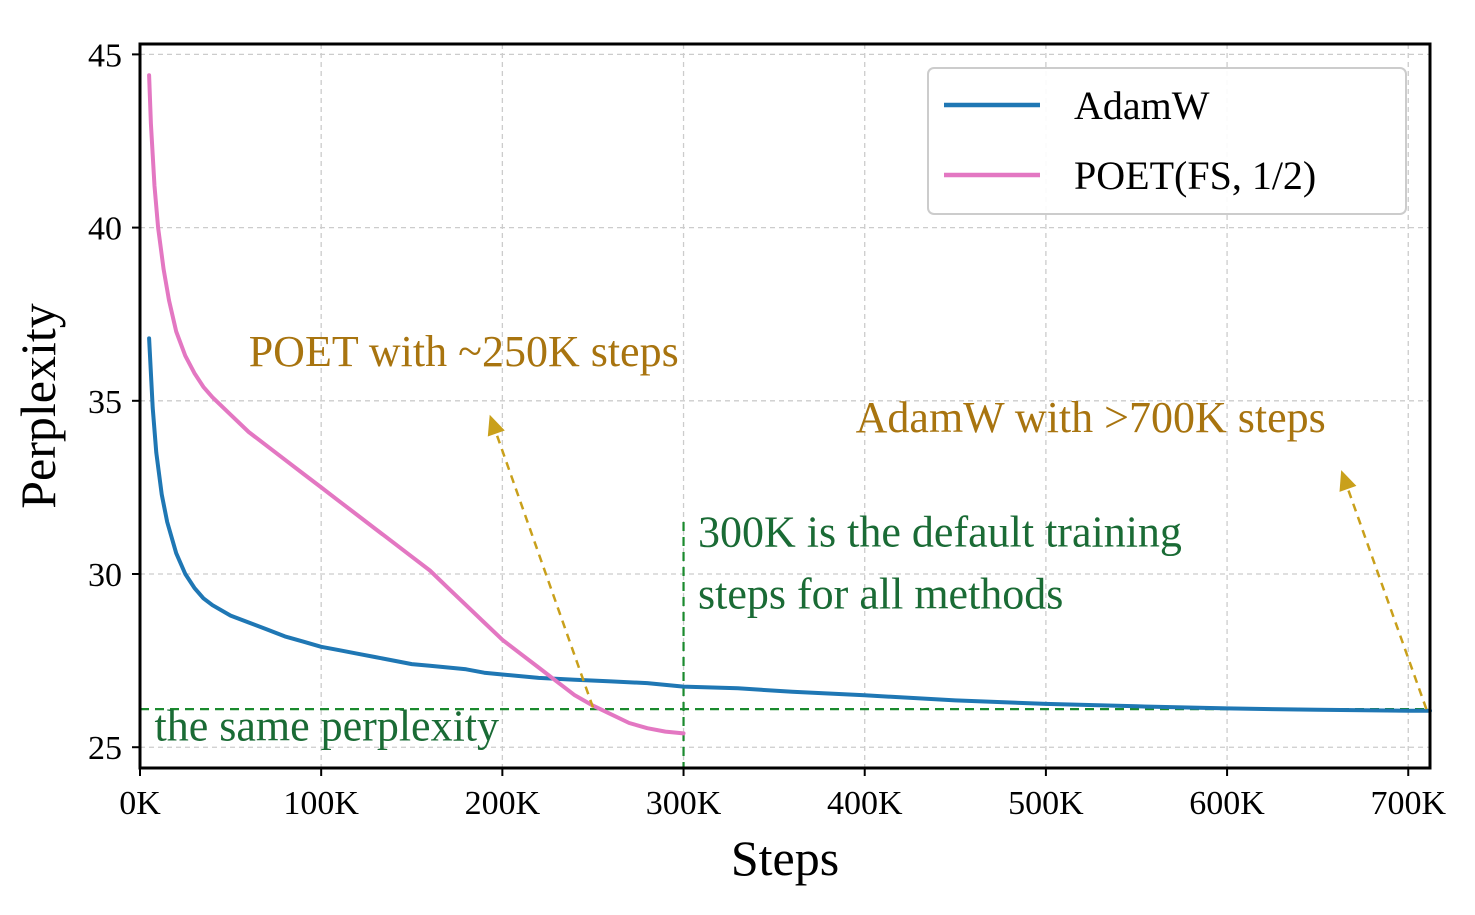  I want to click on legend: AdamW POET(FS, 1/2), so click(1167, 141).